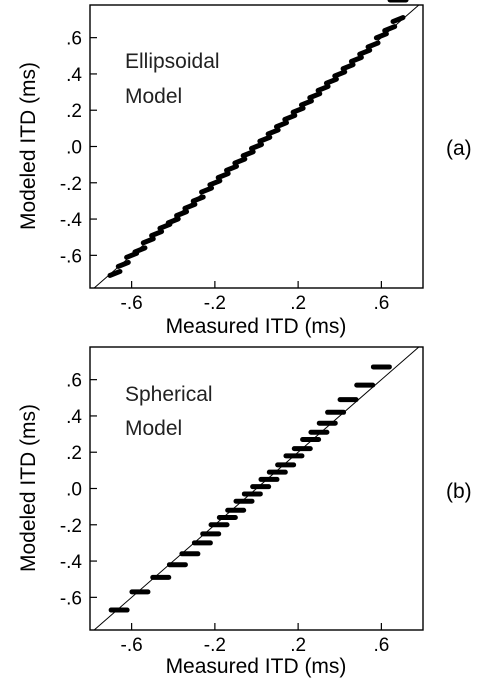 The height and width of the screenshot is (681, 484). What do you see at coordinates (459, 491) in the screenshot?
I see `panel-label: (b)` at bounding box center [459, 491].